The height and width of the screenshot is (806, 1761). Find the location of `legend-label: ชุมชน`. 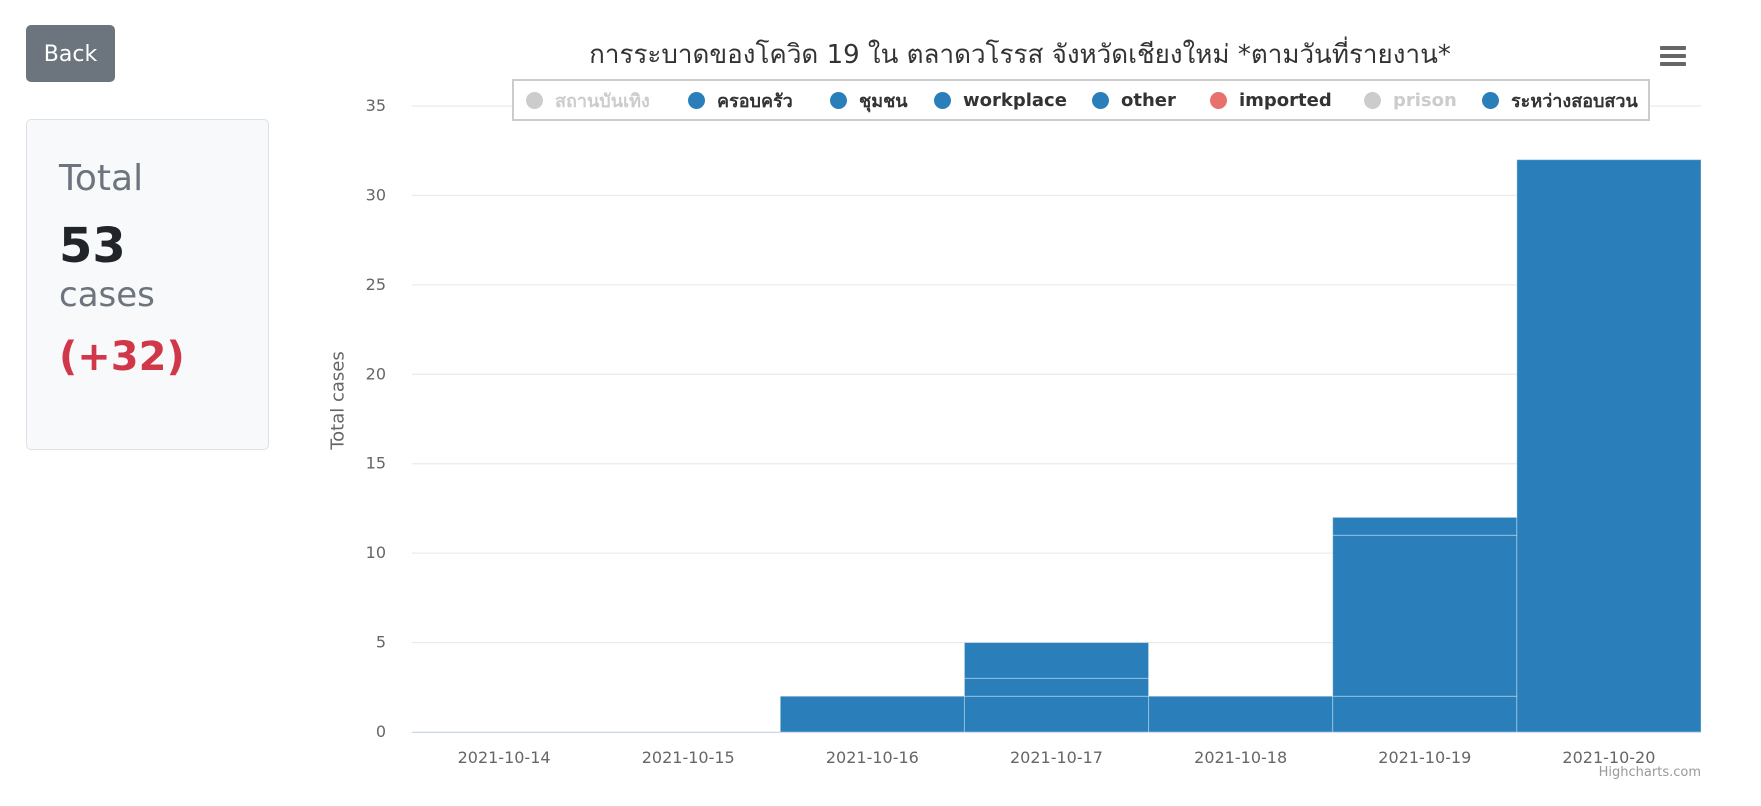

legend-label: ชุมชน is located at coordinates (883, 101).